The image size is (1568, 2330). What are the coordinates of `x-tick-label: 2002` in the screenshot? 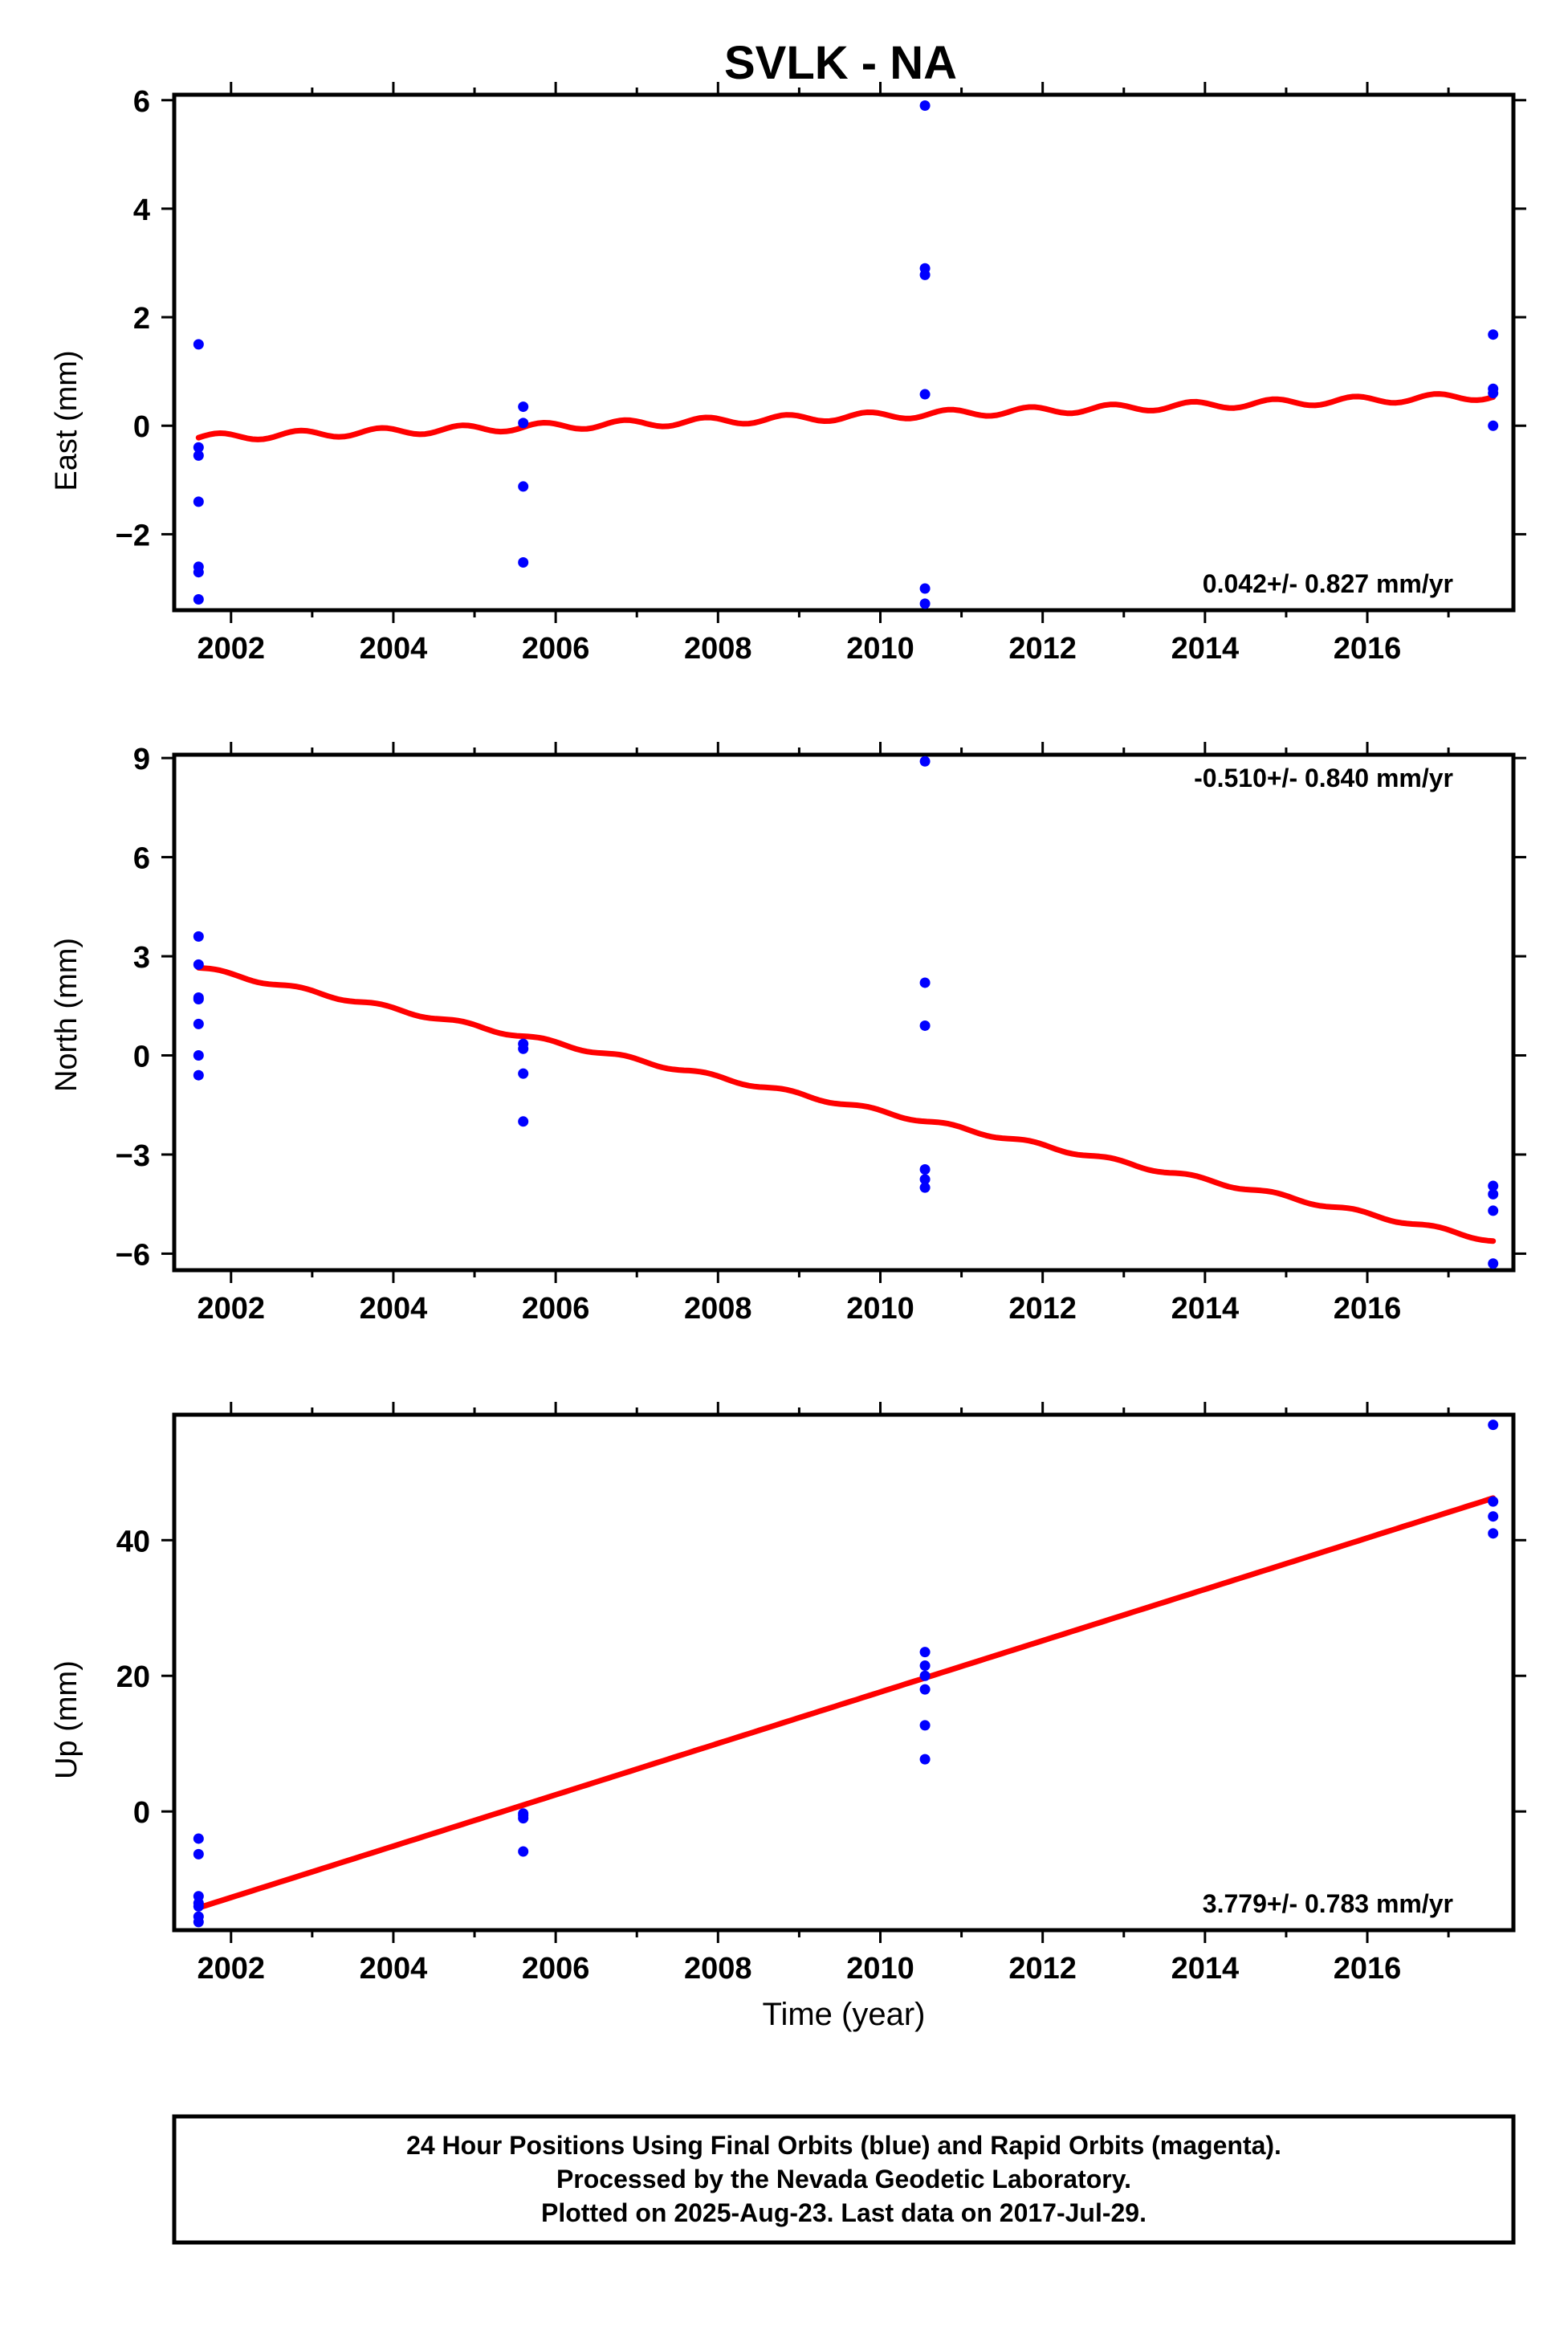 It's located at (231, 1969).